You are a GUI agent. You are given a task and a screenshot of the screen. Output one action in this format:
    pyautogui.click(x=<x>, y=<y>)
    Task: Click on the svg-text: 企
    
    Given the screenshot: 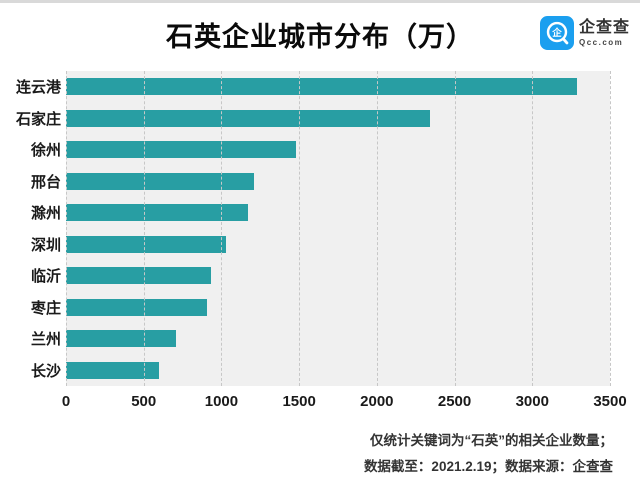 What is the action you would take?
    pyautogui.click(x=556, y=33)
    